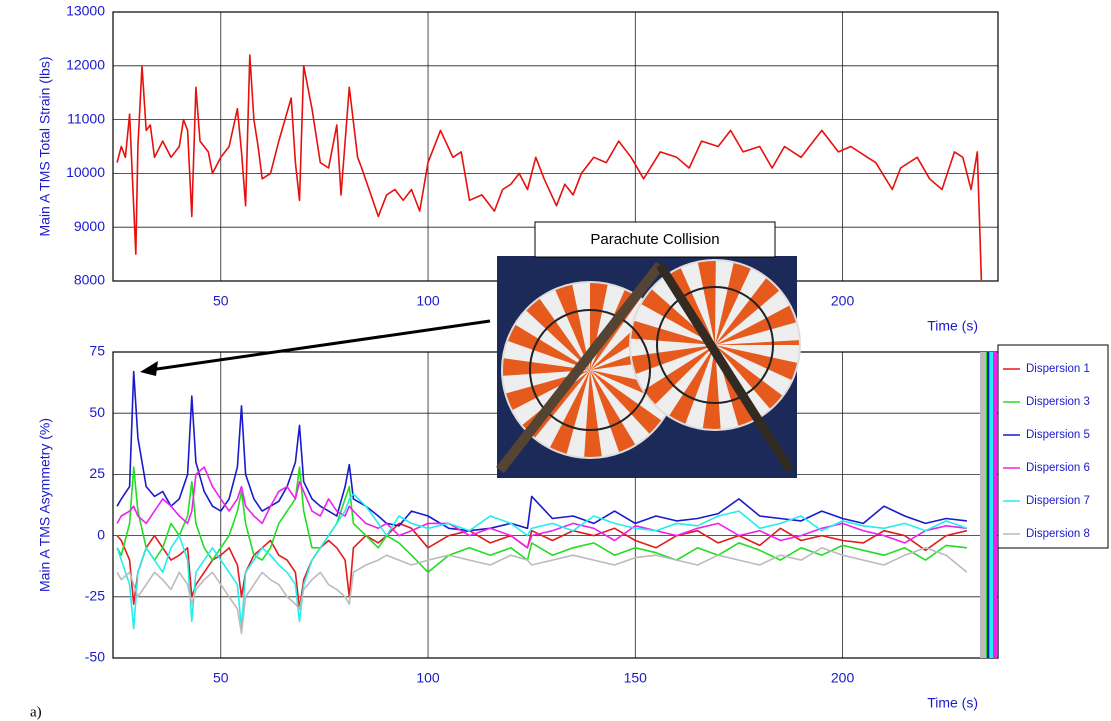  I want to click on y-tick-label: 75, so click(97, 351).